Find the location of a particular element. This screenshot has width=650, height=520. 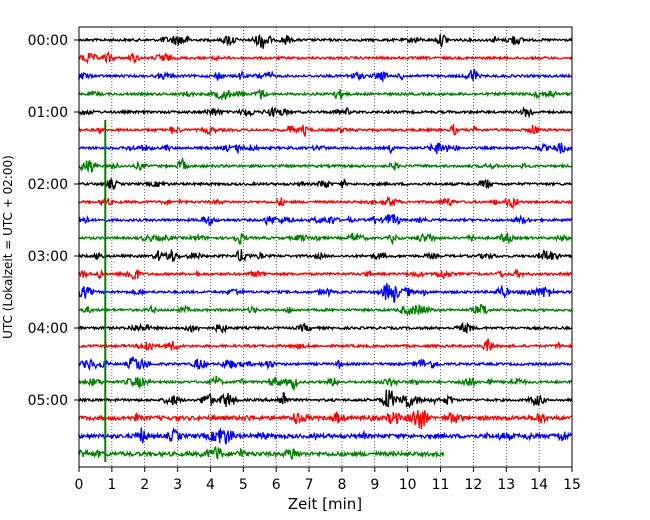

x-tick-label: 5 is located at coordinates (243, 485).